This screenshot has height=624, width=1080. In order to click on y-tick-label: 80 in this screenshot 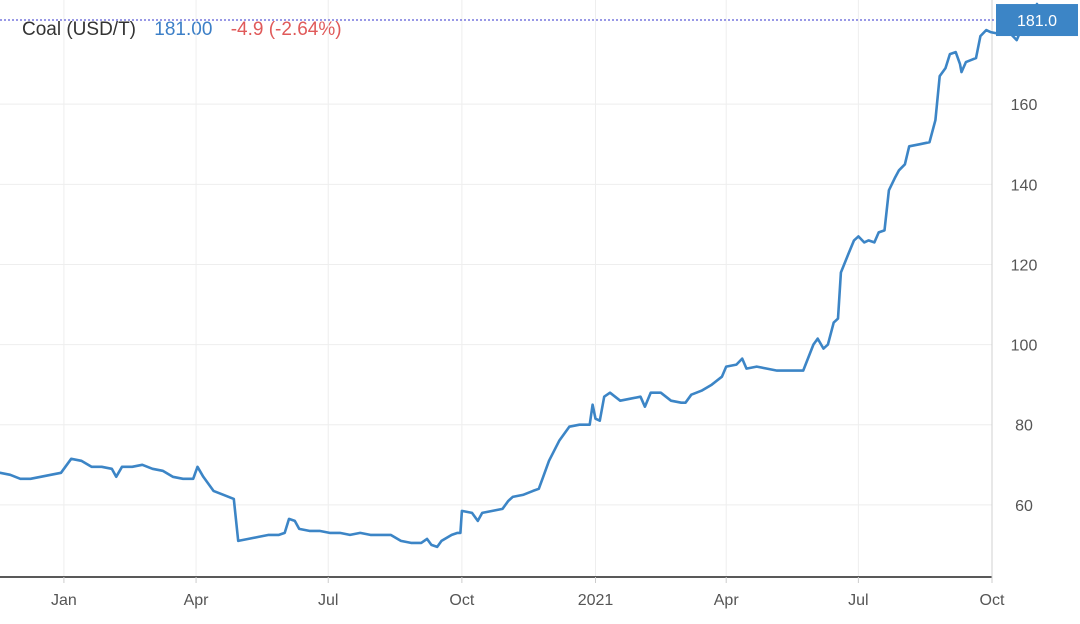, I will do `click(1024, 426)`.